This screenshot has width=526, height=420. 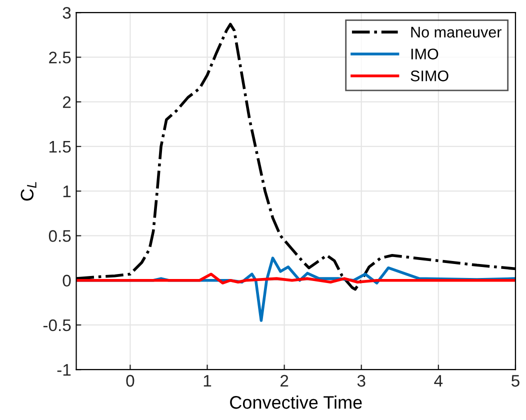 What do you see at coordinates (28, 191) in the screenshot?
I see `y-axis-title: C$_{L}$` at bounding box center [28, 191].